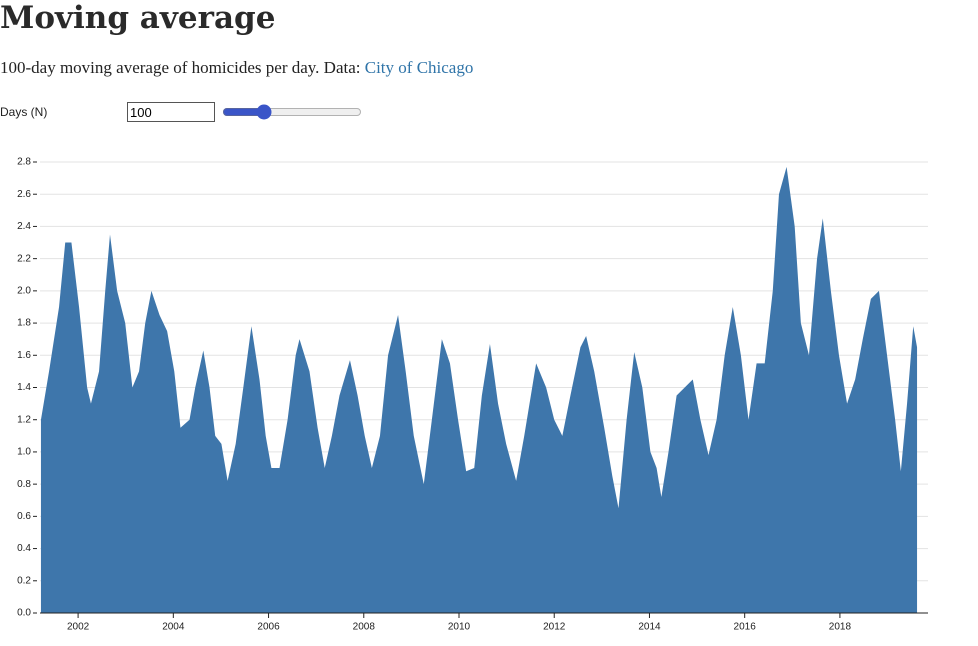  What do you see at coordinates (24, 548) in the screenshot?
I see `y-tick-label: 0.4` at bounding box center [24, 548].